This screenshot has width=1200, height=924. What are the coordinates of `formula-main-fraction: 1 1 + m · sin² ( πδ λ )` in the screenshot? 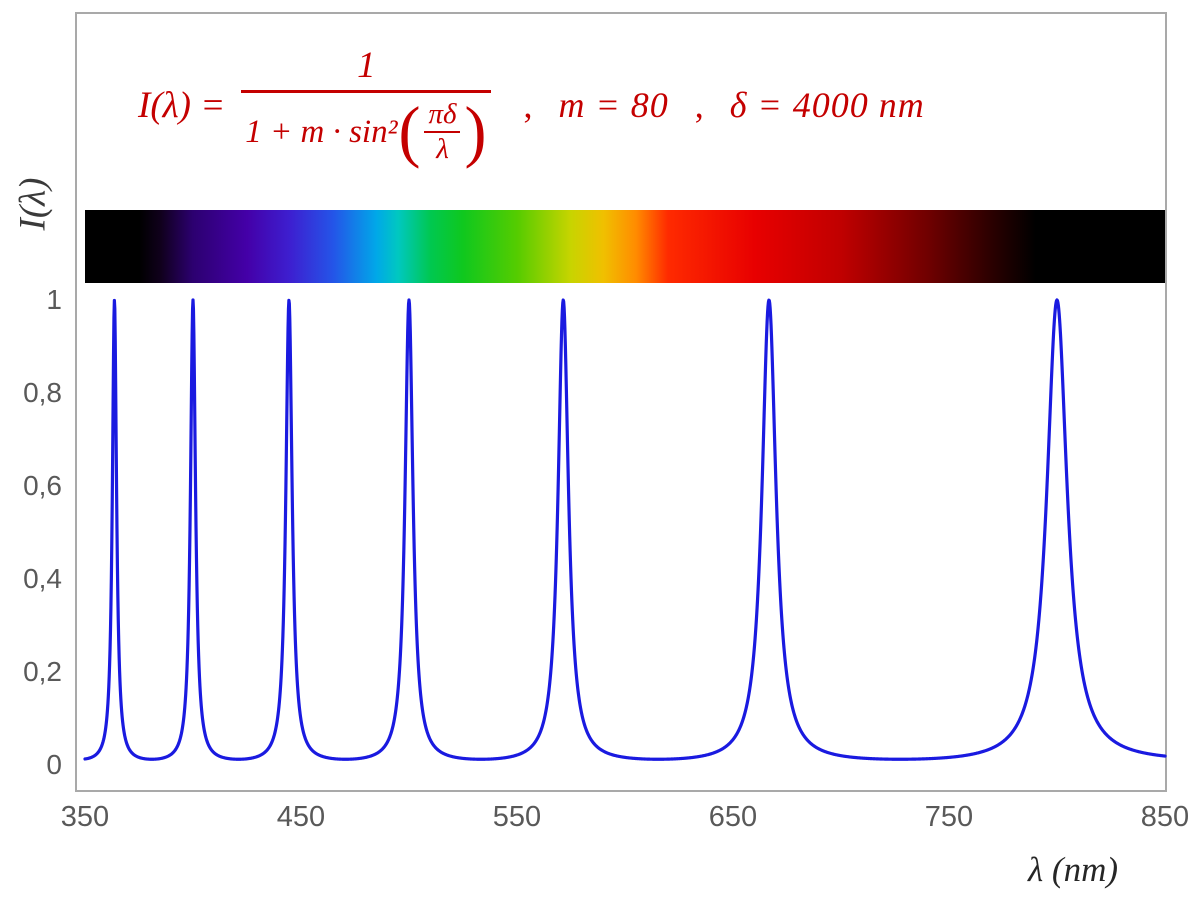 It's located at (366, 107).